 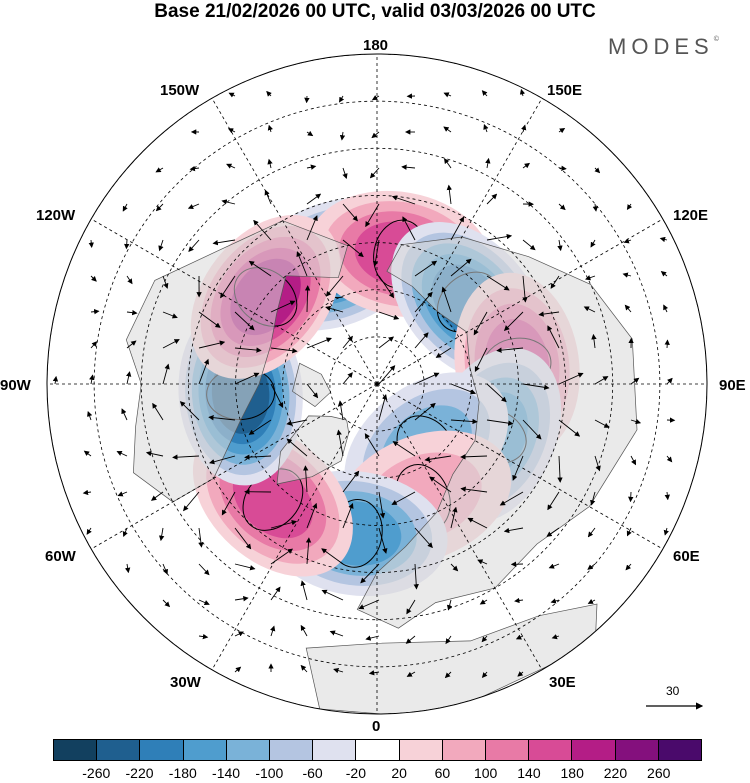 I want to click on lon-label-0: 0, so click(x=376, y=726).